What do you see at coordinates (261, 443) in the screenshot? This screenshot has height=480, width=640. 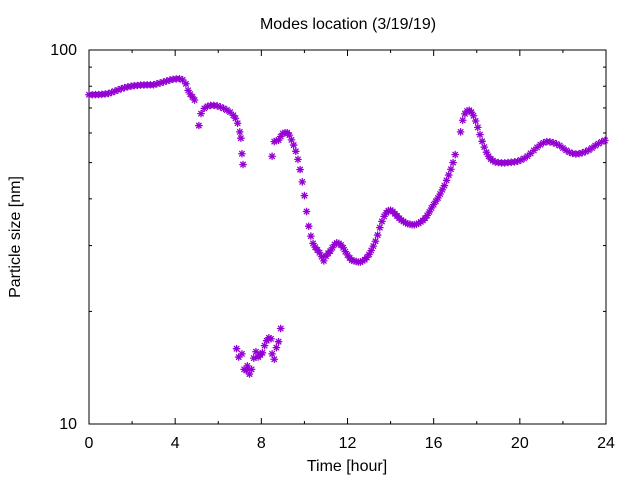 I see `x-tick-label: 8` at bounding box center [261, 443].